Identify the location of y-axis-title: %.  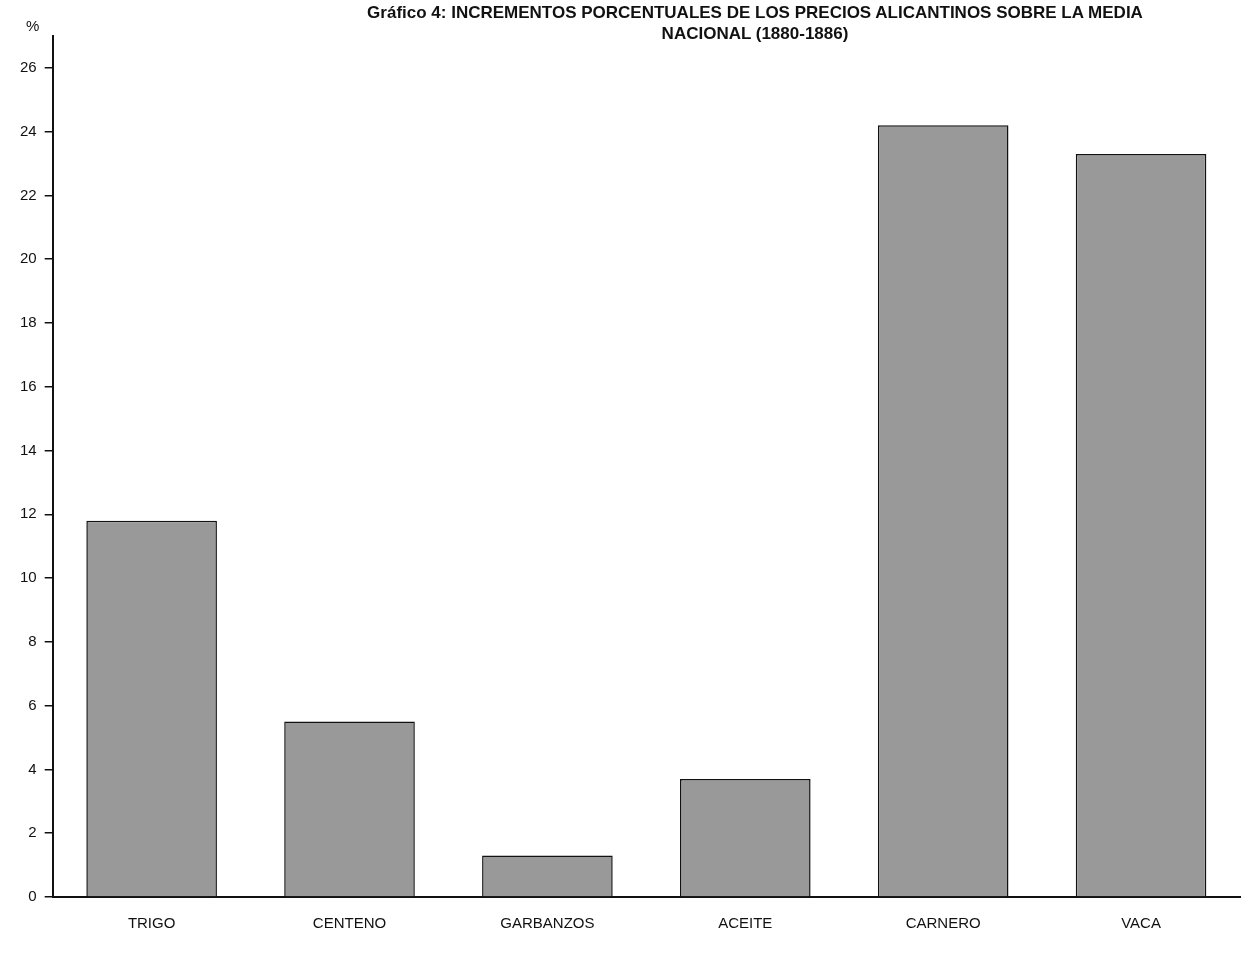
(33, 25).